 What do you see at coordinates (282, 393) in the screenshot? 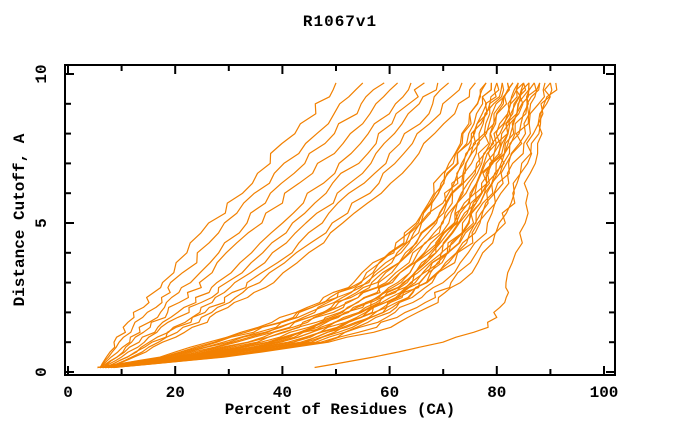
I see `x-tick-label: 40` at bounding box center [282, 393].